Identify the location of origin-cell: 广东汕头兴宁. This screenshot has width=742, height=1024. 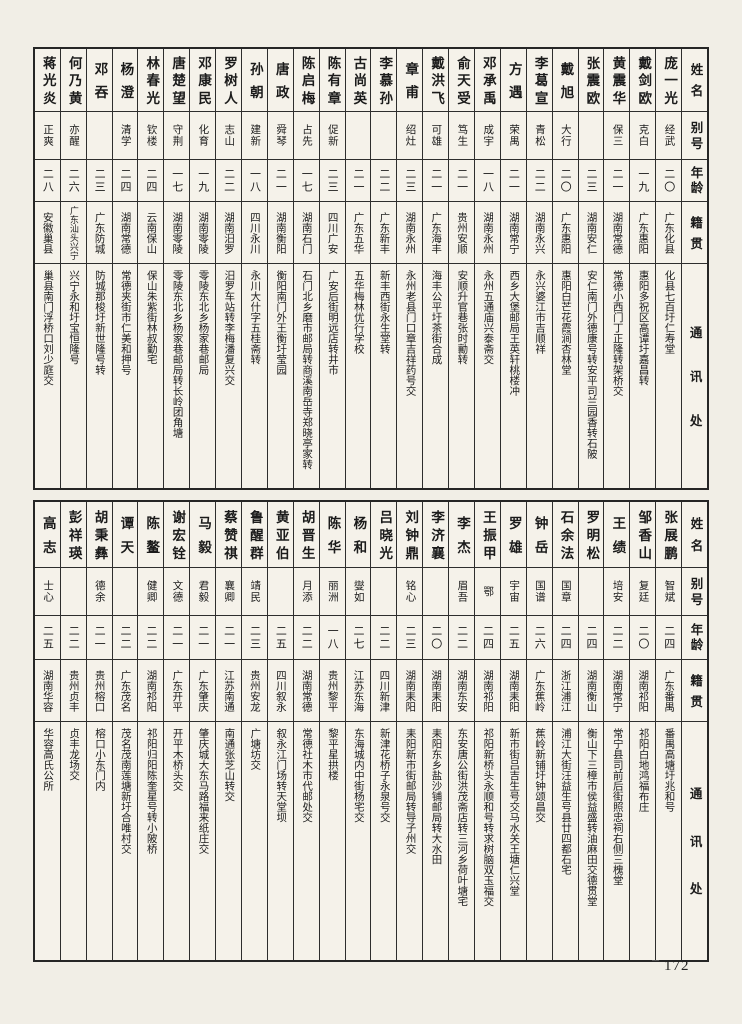
(73, 233).